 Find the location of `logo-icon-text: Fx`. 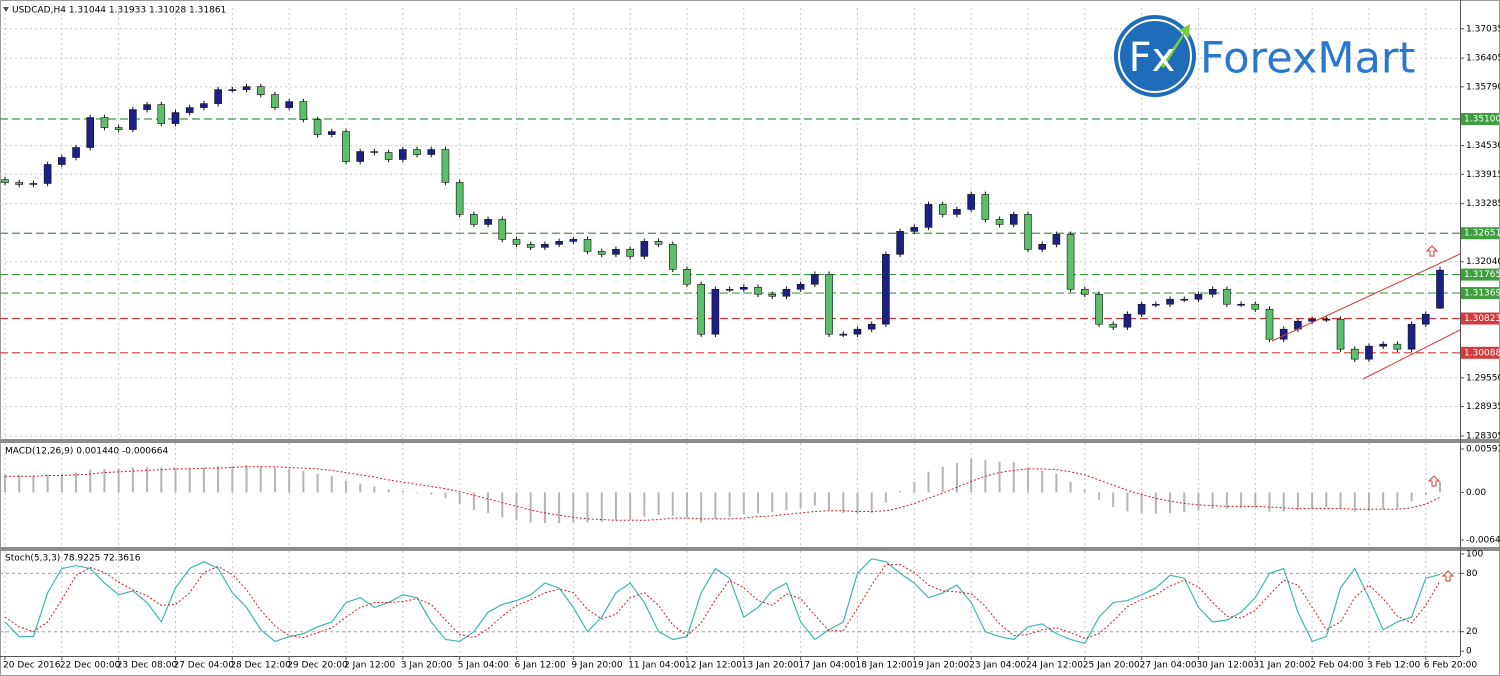

logo-icon-text: Fx is located at coordinates (1152, 58).